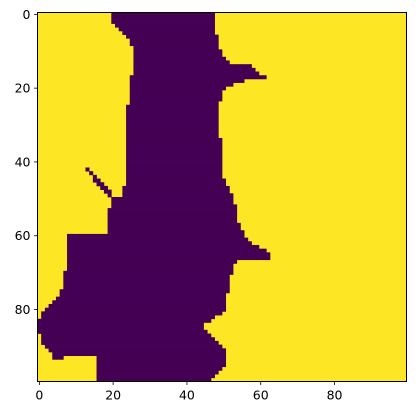  I want to click on x-tick-label: 60, so click(261, 395).